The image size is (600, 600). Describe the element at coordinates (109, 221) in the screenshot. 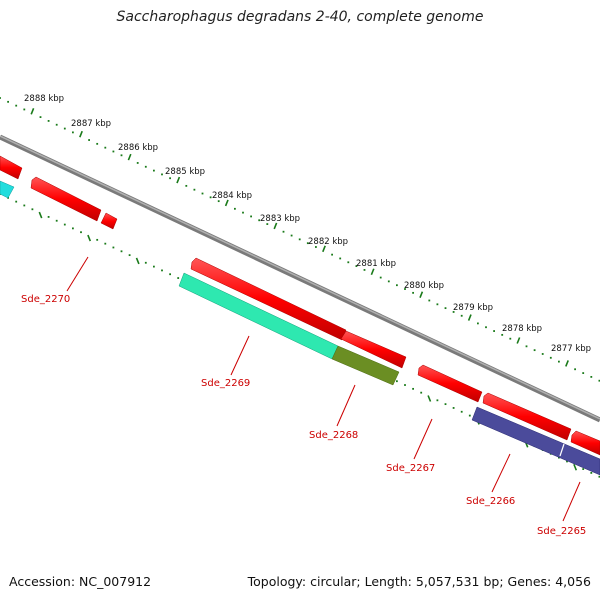

I see `gene-feature-sde-2270-b` at that location.